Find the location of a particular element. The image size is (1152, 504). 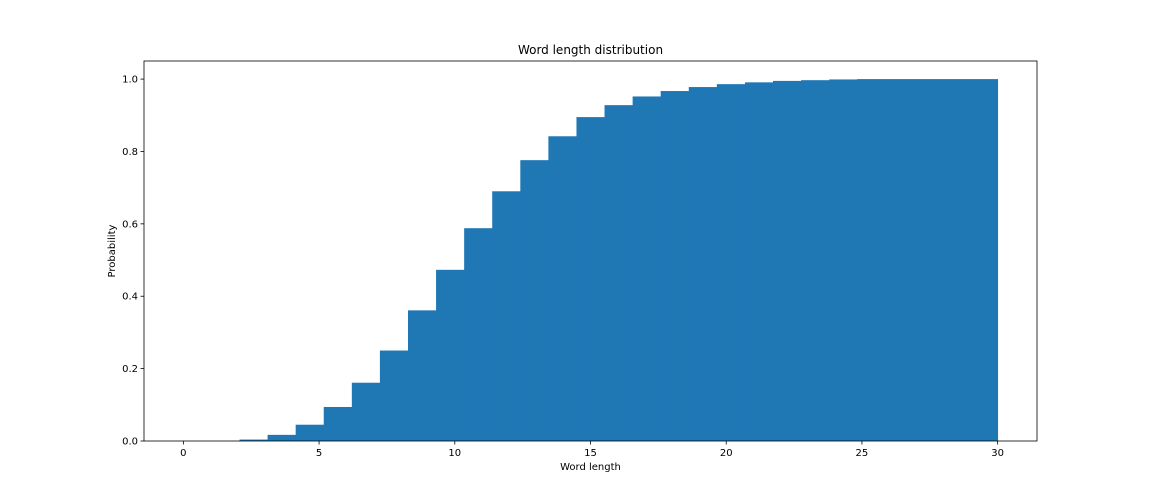

y-axis-label: Probability is located at coordinates (112, 250).